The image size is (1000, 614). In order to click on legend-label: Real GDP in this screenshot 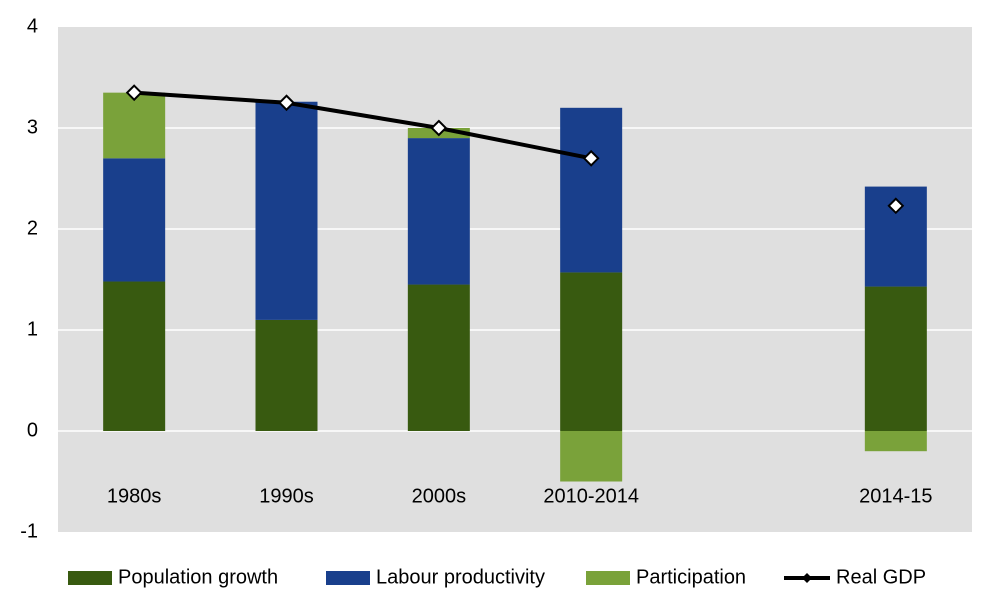, I will do `click(881, 577)`.